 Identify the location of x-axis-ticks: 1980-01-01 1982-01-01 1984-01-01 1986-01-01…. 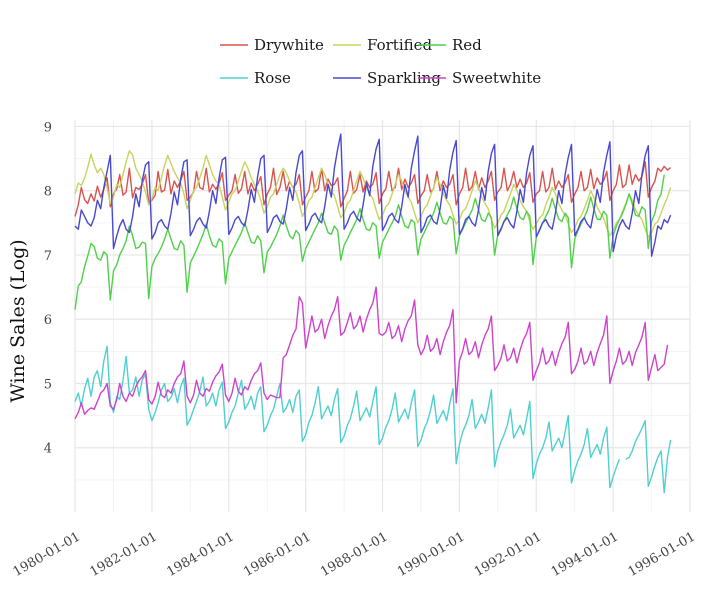
(354, 554).